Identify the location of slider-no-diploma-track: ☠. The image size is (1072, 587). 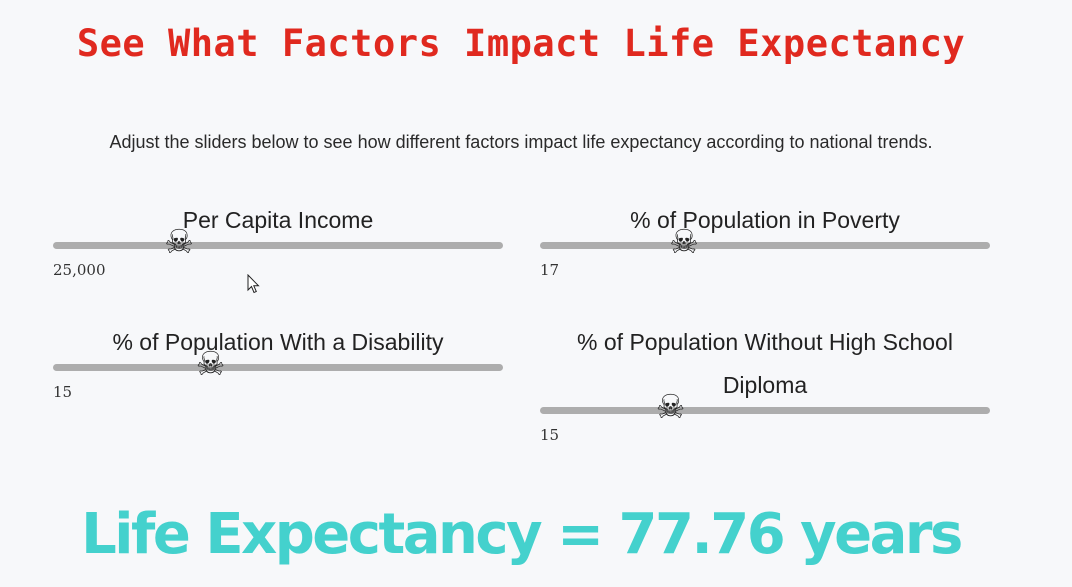
(765, 406).